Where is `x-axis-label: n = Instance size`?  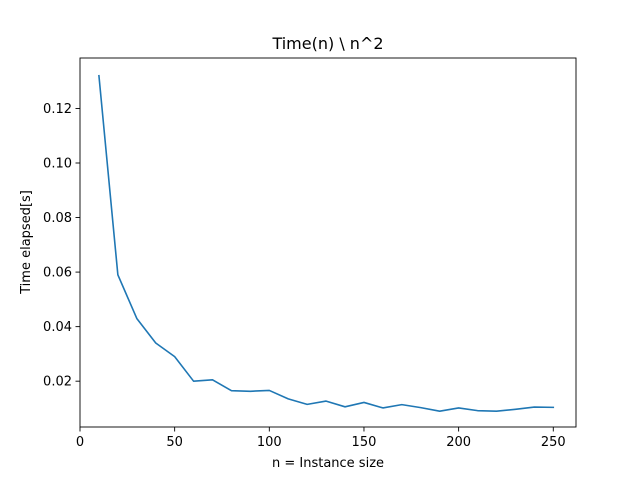
x-axis-label: n = Instance size is located at coordinates (328, 463).